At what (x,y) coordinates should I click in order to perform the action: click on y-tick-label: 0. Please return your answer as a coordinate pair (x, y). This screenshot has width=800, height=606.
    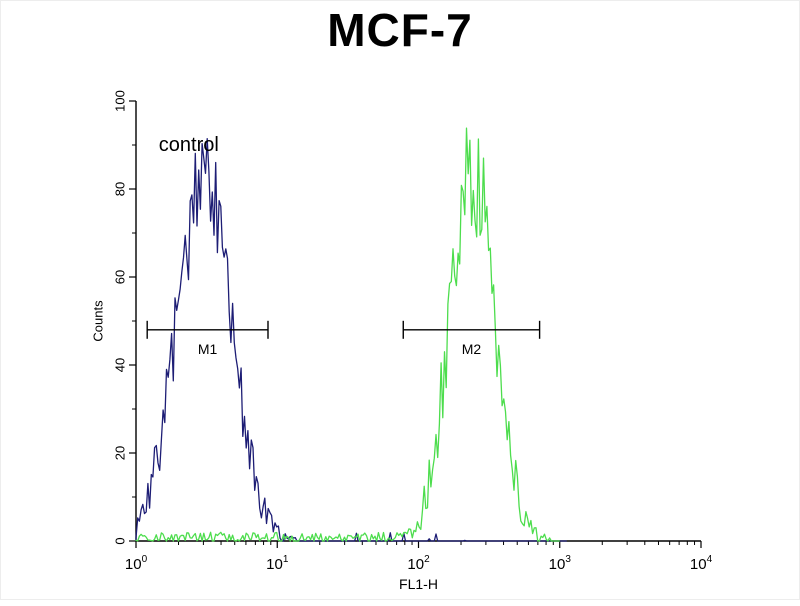
    Looking at the image, I should click on (120, 540).